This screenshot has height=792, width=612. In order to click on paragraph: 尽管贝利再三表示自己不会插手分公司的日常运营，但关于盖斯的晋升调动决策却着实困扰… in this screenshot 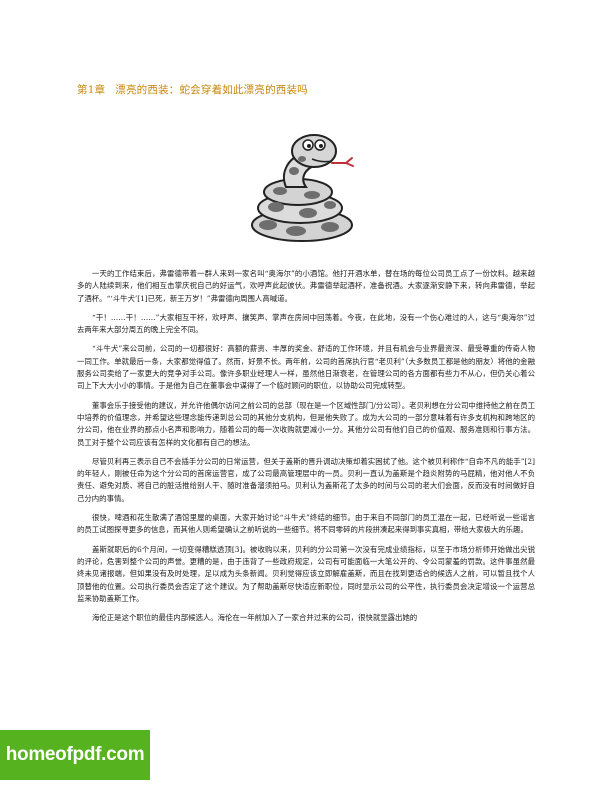, I will do `click(306, 479)`.